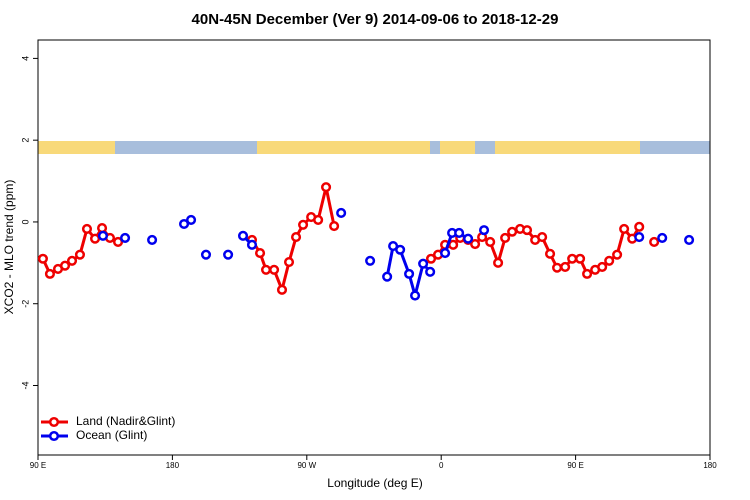 This screenshot has width=750, height=500. What do you see at coordinates (441, 465) in the screenshot?
I see `x-tick-label: 0` at bounding box center [441, 465].